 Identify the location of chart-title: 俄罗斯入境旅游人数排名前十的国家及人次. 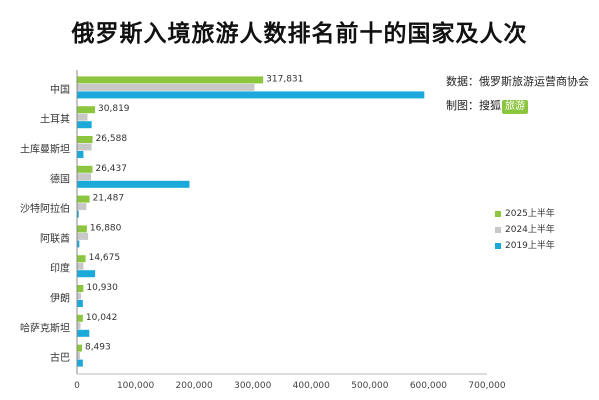
(299, 34).